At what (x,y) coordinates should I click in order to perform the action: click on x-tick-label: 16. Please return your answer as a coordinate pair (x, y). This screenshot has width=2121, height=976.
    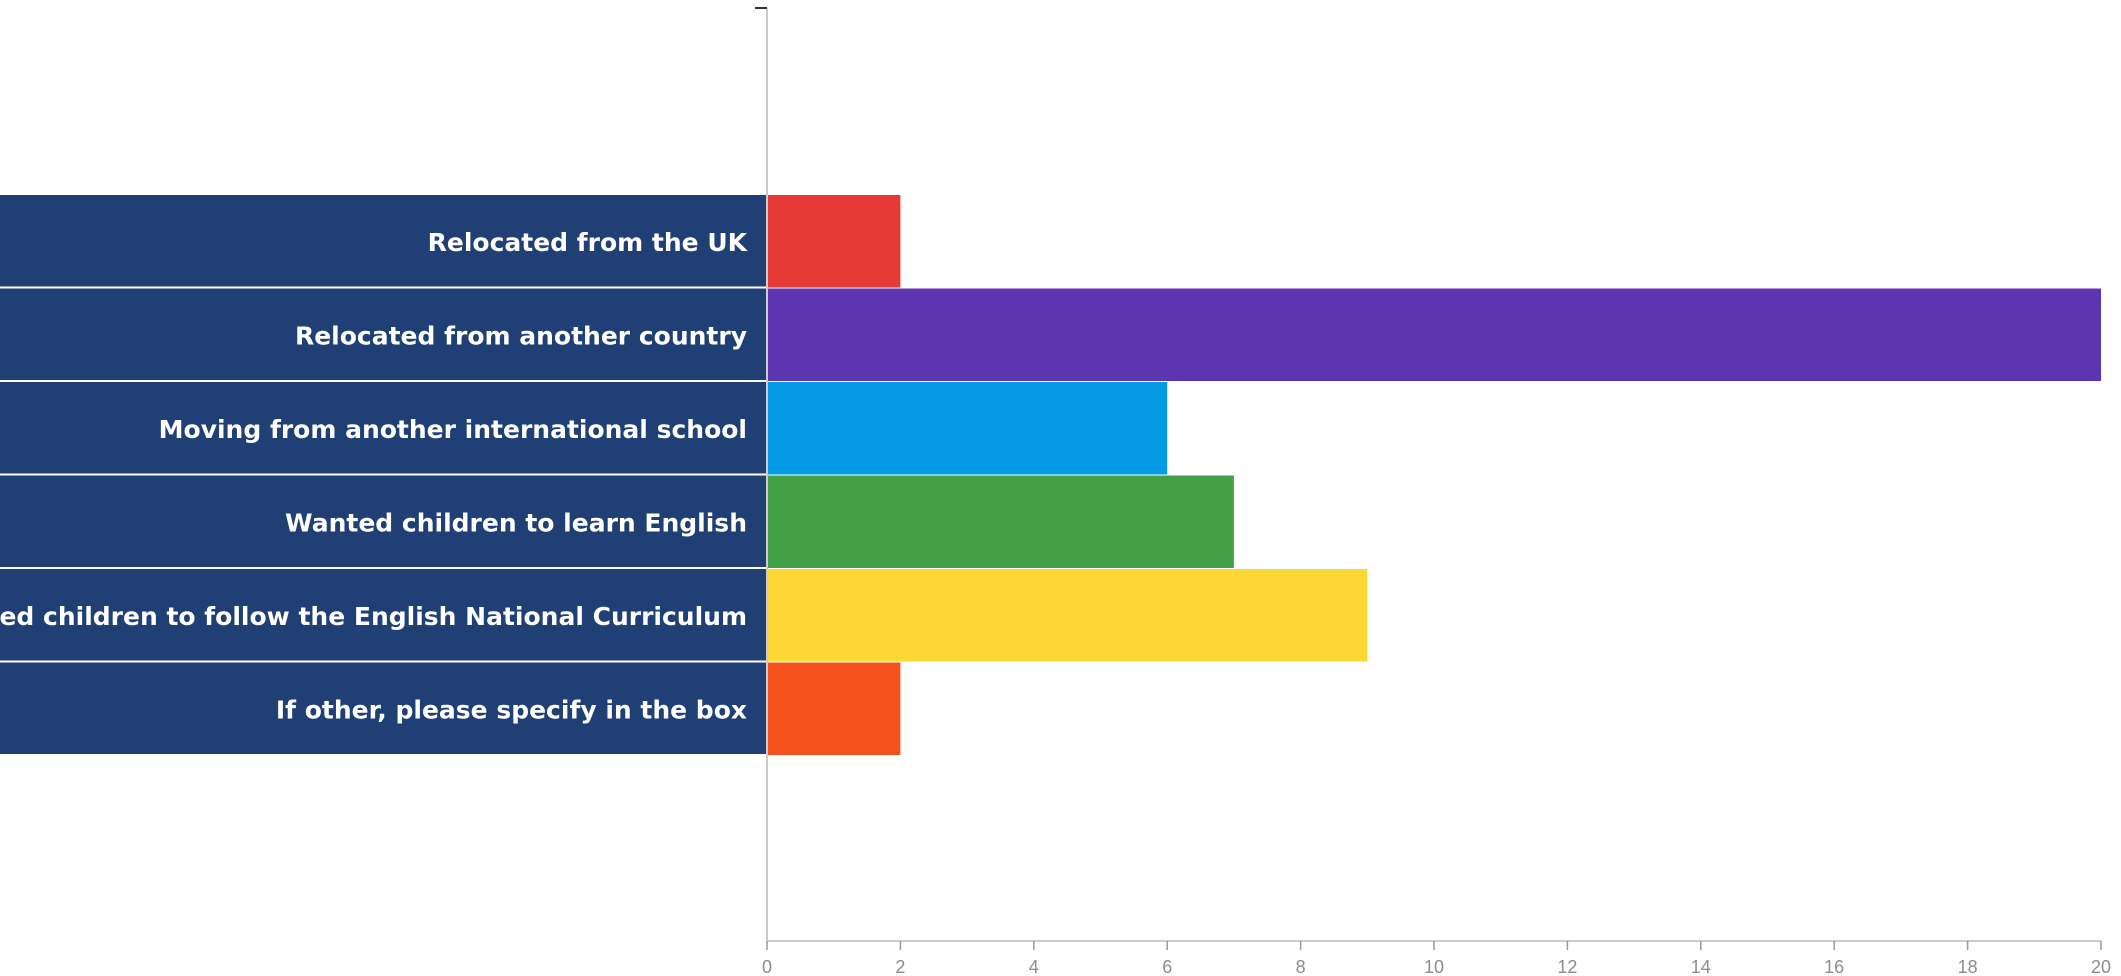
    Looking at the image, I should click on (1834, 966).